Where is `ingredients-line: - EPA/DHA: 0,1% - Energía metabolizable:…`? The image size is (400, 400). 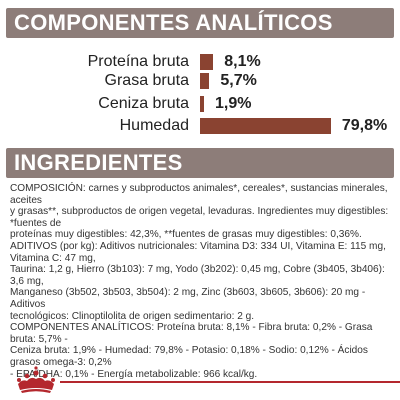 ingredients-line: - EPA/DHA: 0,1% - Energía metabolizable:… is located at coordinates (134, 374).